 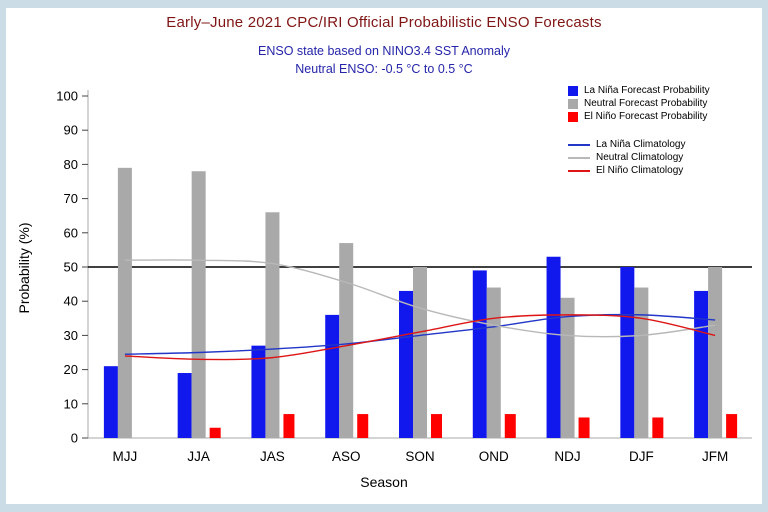 What do you see at coordinates (71, 198) in the screenshot?
I see `y-tick-label: 70` at bounding box center [71, 198].